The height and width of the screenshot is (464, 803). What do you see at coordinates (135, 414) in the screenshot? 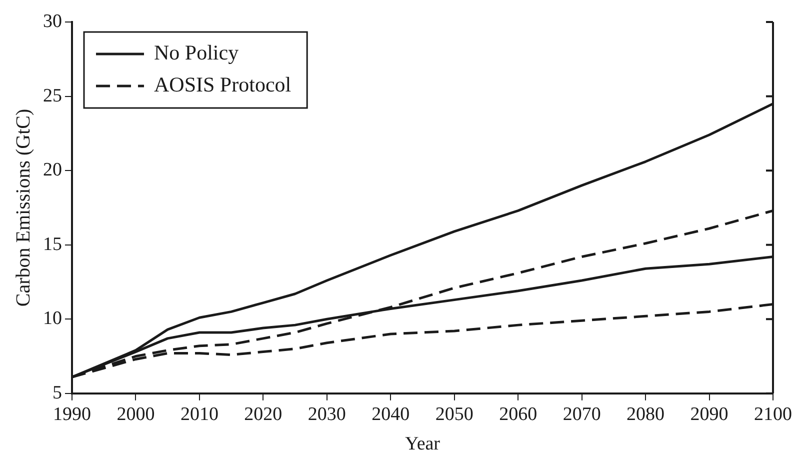
I see `x-tick-label: 2000` at bounding box center [135, 414].